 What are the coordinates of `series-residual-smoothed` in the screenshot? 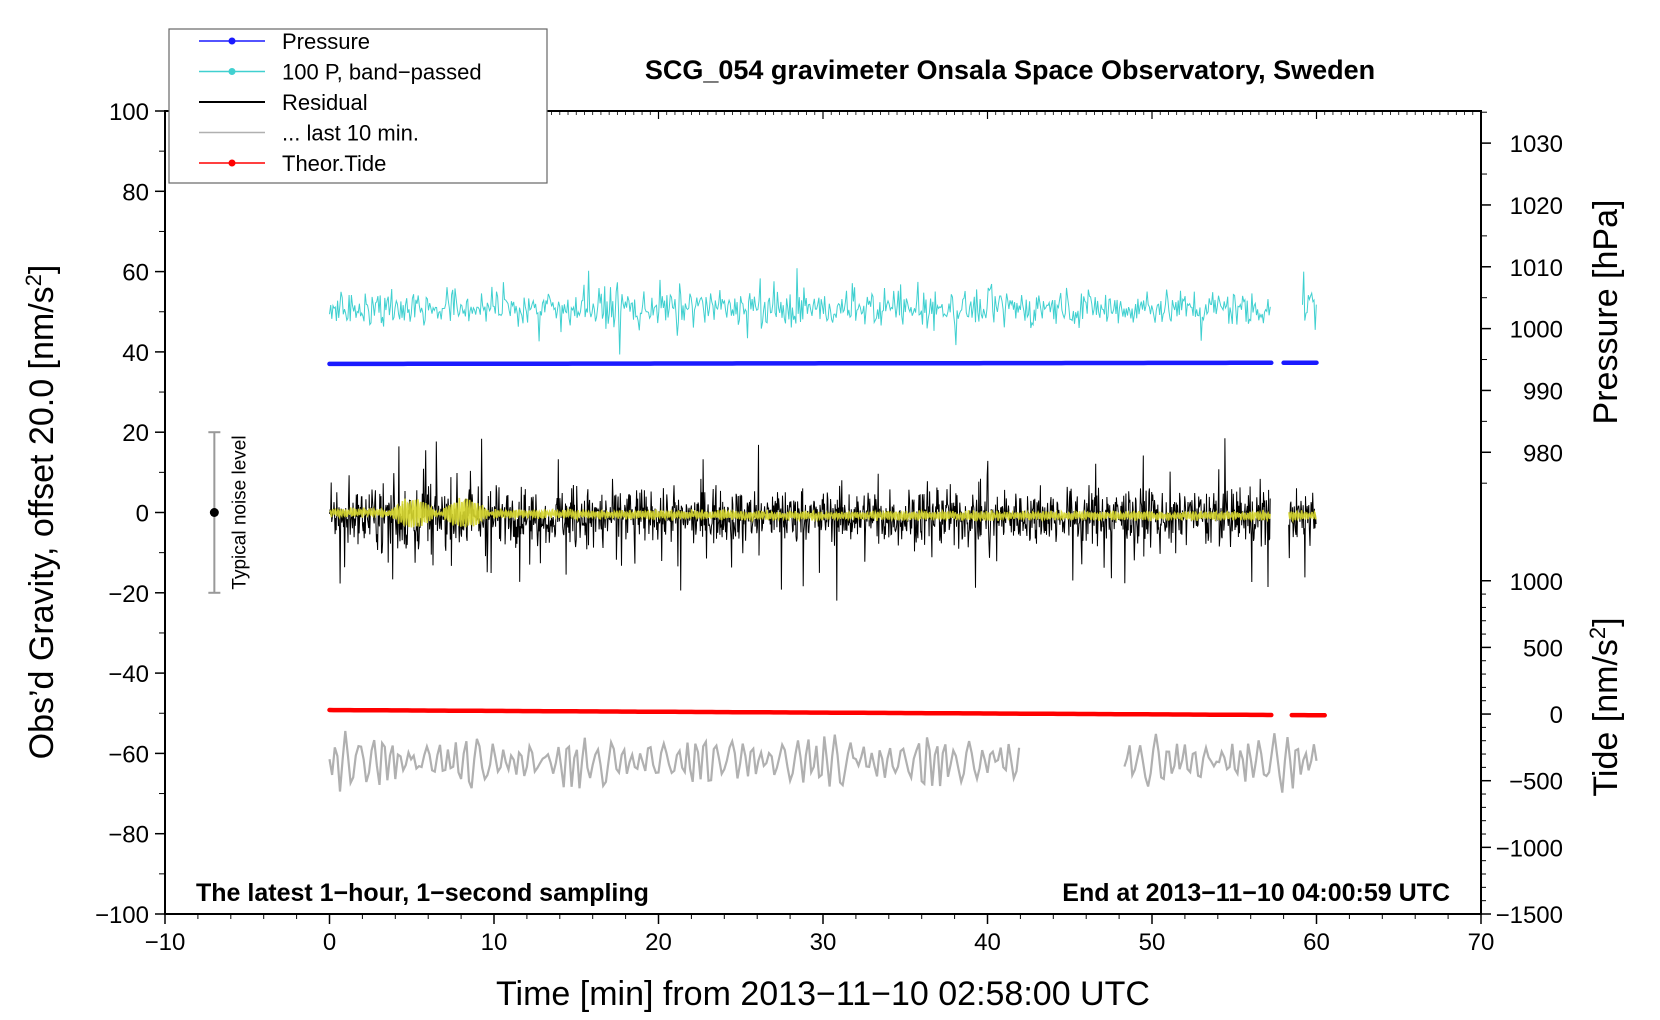 It's located at (823, 513).